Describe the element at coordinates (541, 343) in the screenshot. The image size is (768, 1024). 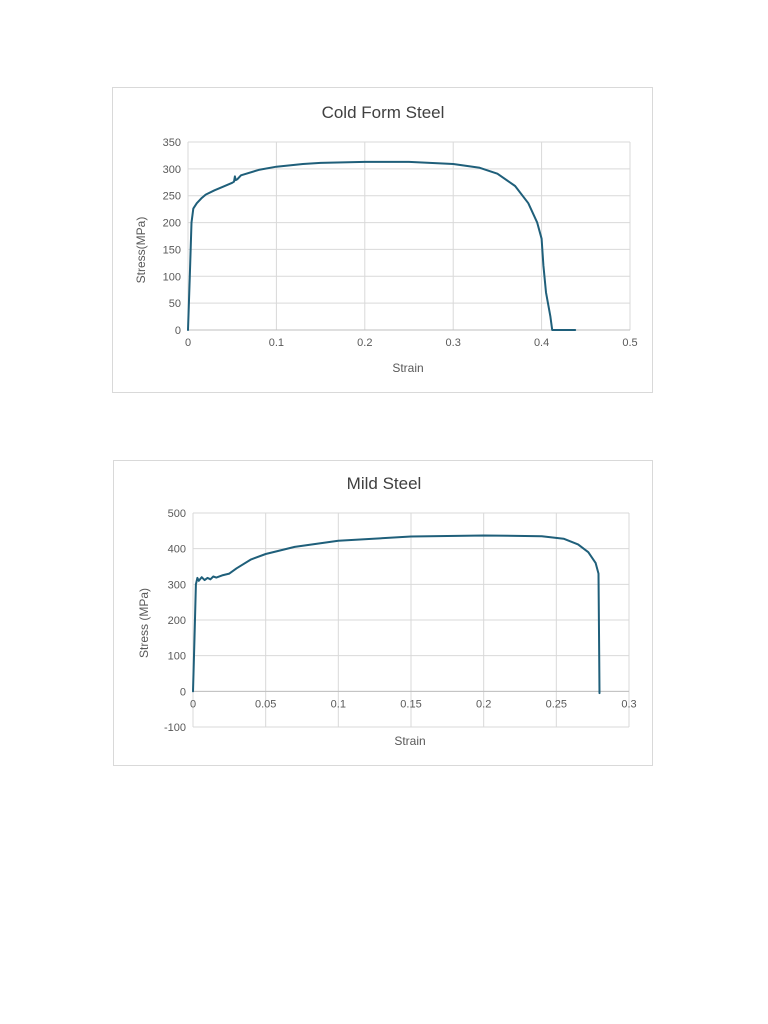
I see `x-tick-label: 0.4` at that location.